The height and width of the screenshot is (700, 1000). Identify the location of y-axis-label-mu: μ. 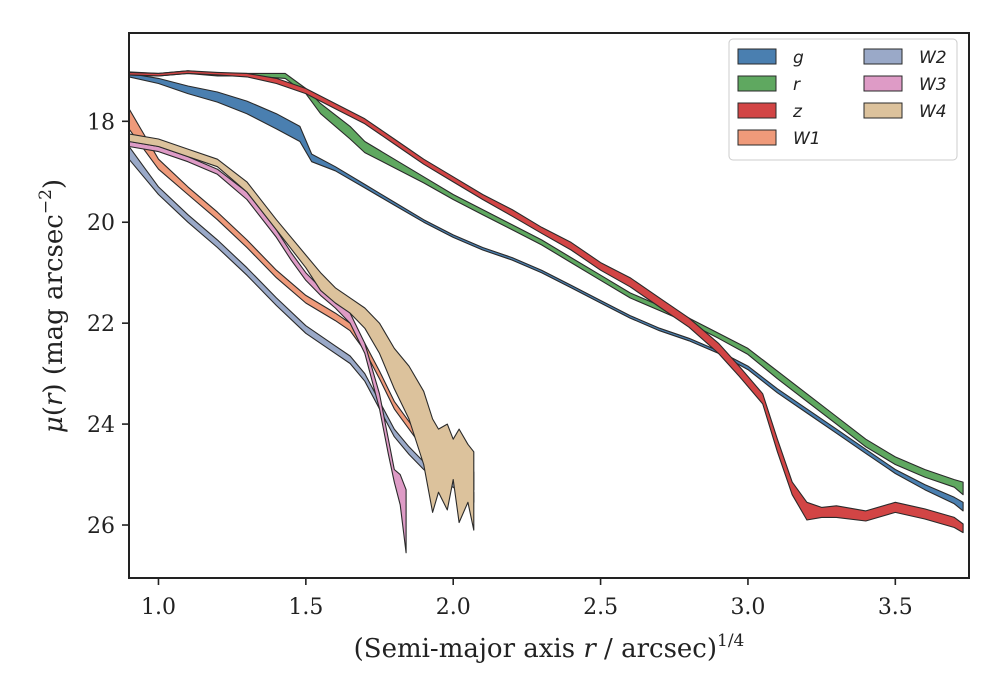
(54, 424).